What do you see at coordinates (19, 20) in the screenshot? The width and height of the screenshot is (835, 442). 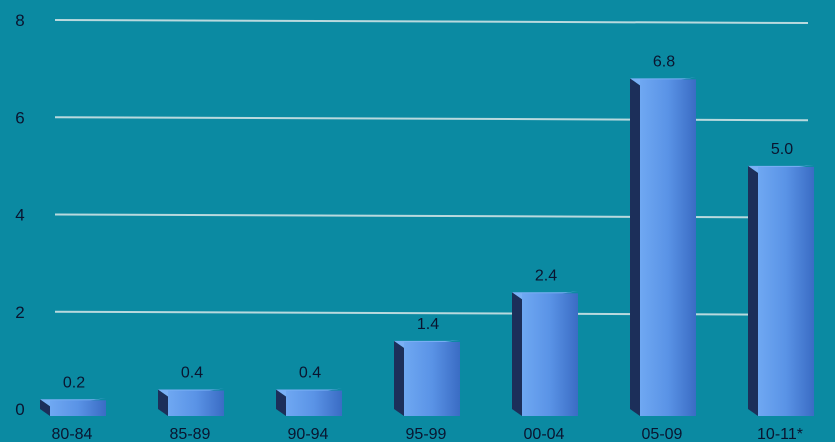 I see `y-tick-label: 8` at bounding box center [19, 20].